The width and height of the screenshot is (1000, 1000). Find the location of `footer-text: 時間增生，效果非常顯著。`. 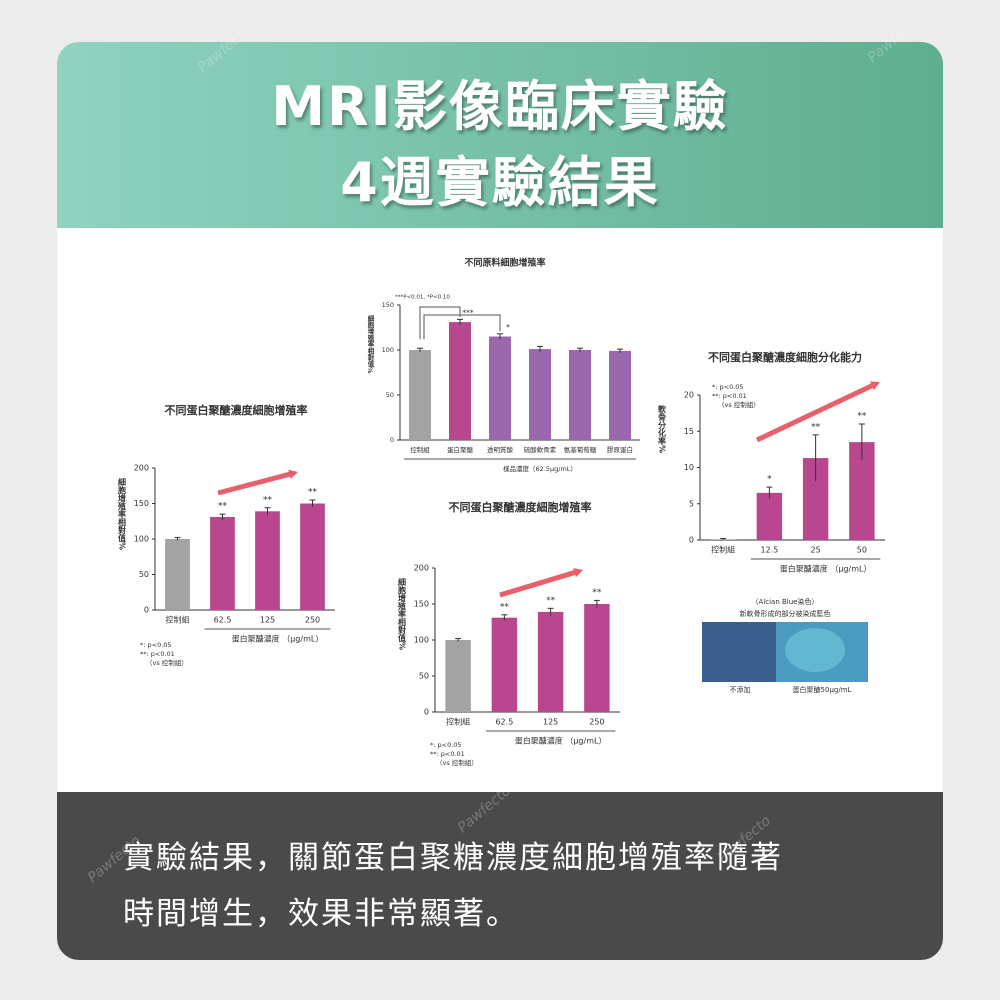

footer-text: 時間增生，效果非常顯著。 is located at coordinates (321, 914).